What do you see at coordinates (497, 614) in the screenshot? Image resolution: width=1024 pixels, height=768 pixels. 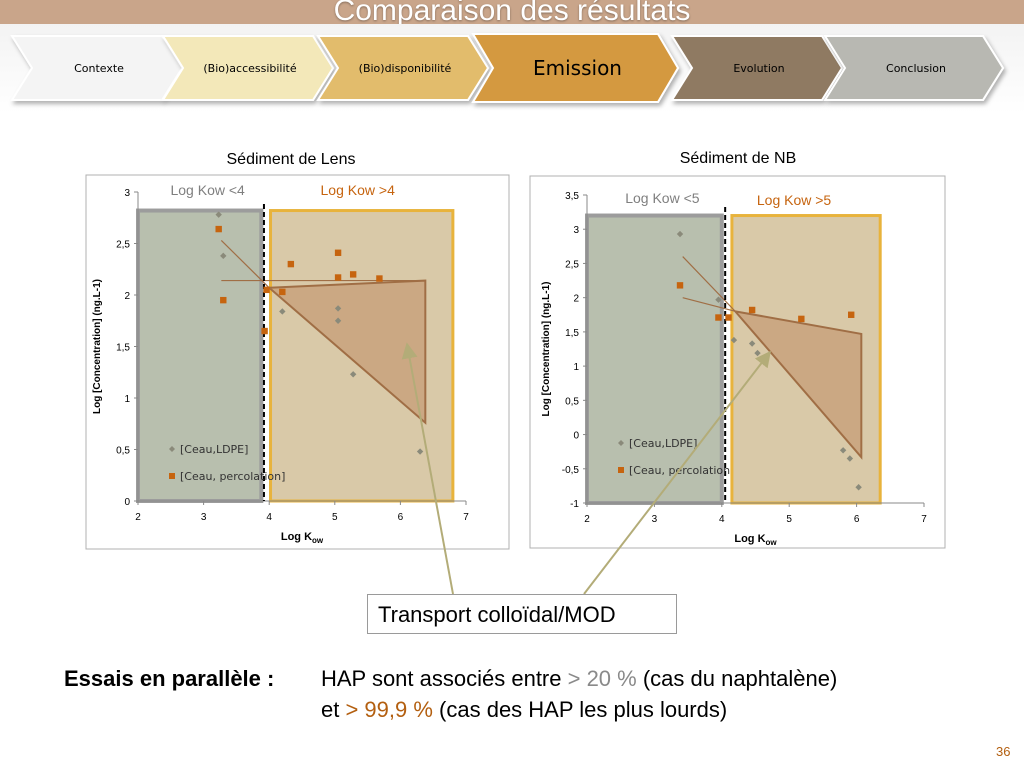 I see `callout-text: Transport colloïdal/MOD` at bounding box center [497, 614].